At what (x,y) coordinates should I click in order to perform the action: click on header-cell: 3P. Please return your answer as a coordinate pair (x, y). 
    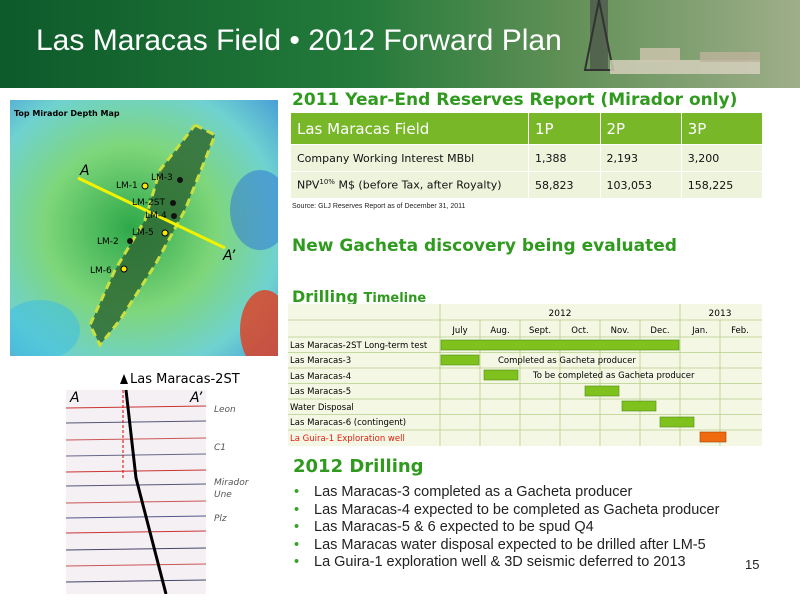
    Looking at the image, I should click on (722, 128).